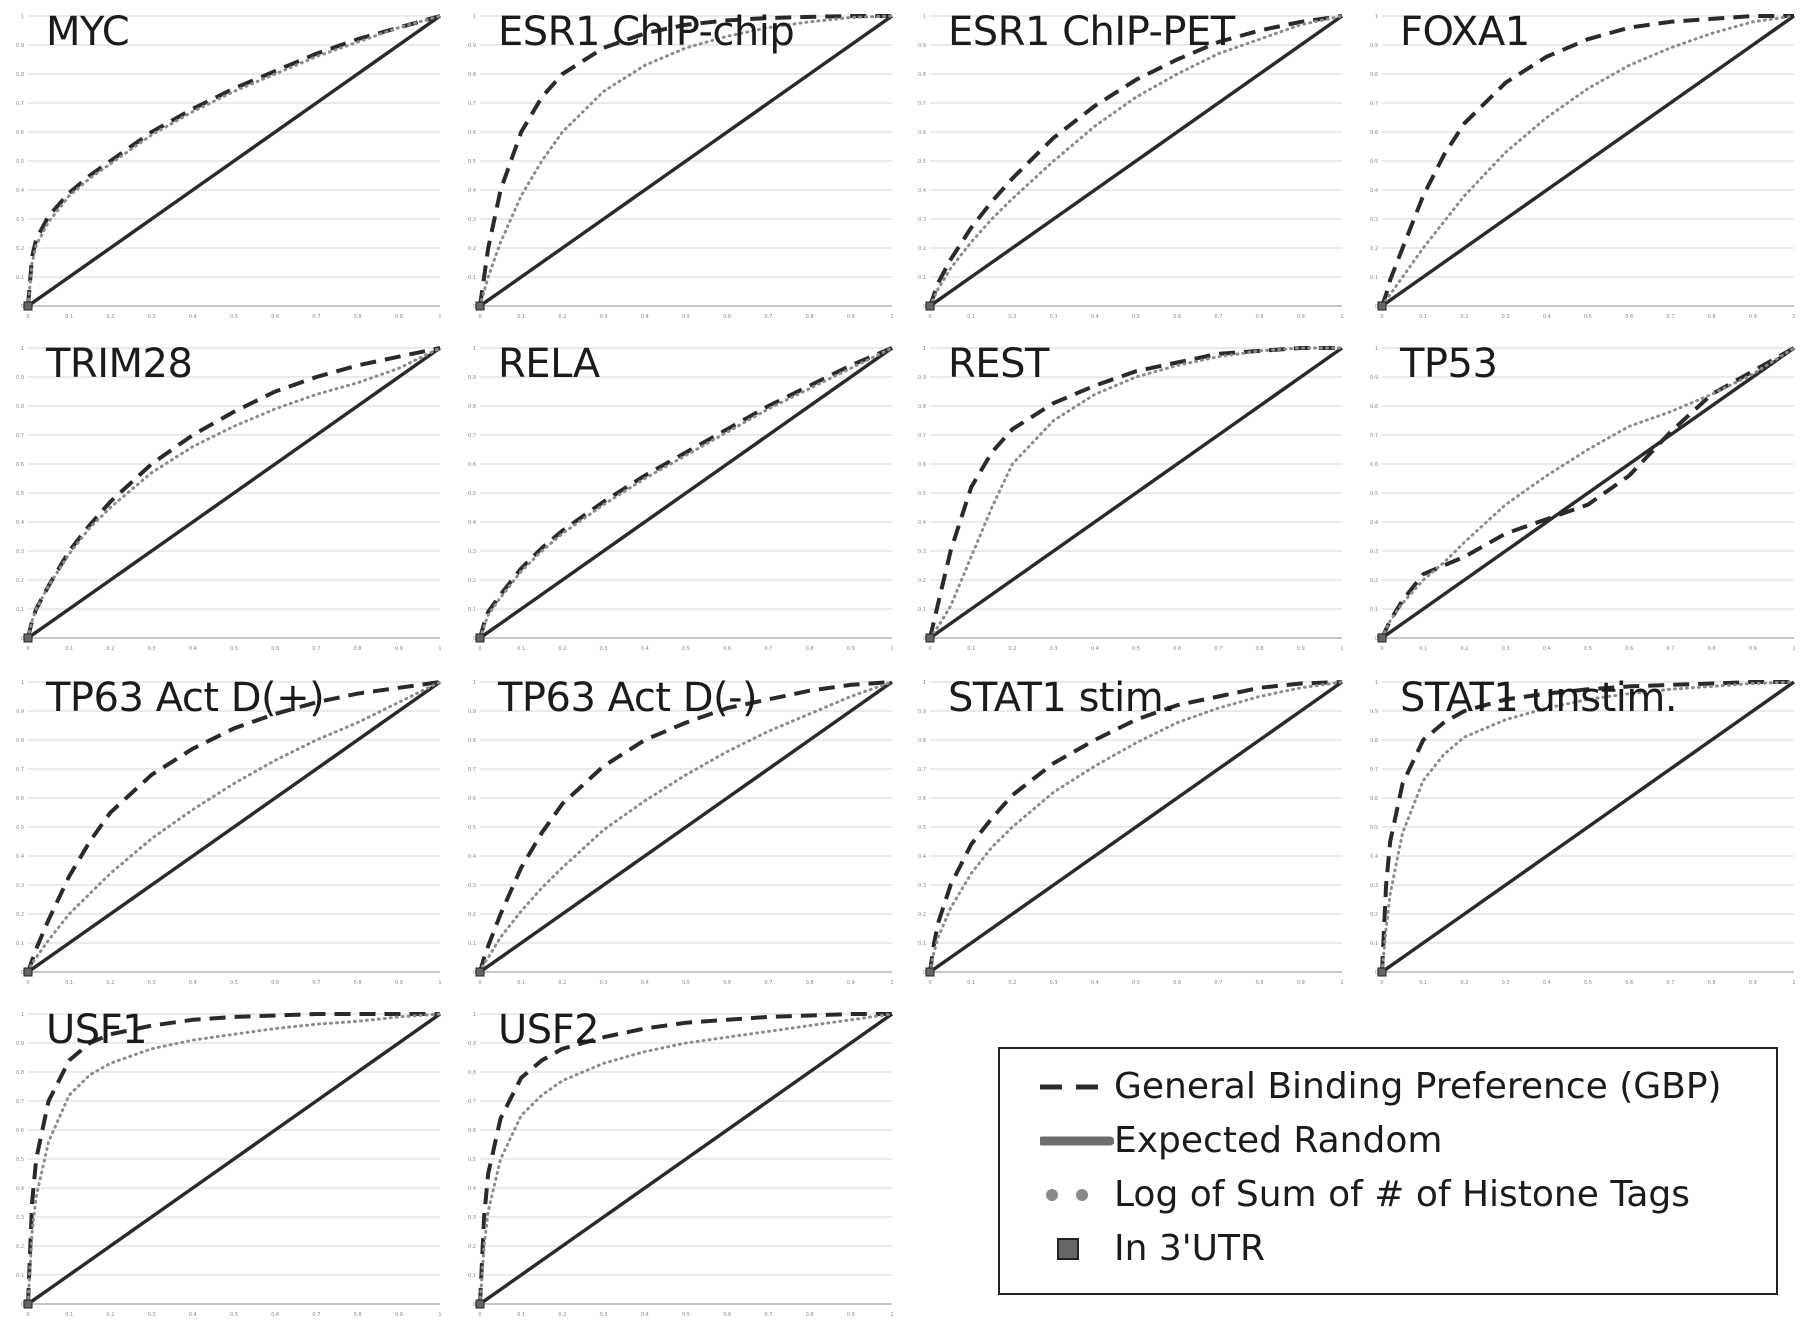 The width and height of the screenshot is (1800, 1324). I want to click on y-tick-label: 0.3, so click(20, 886).